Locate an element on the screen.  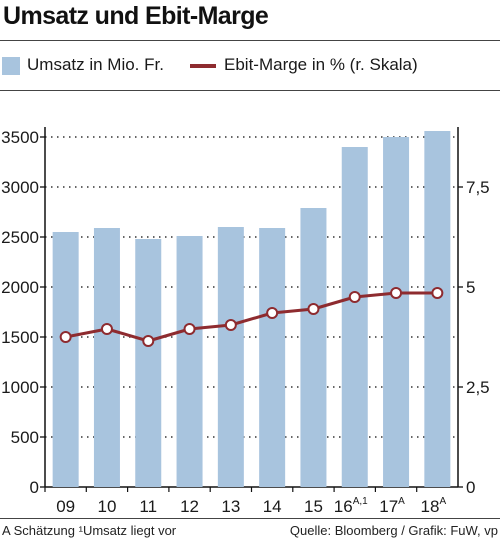
right-tick-label: 5 is located at coordinates (470, 287).